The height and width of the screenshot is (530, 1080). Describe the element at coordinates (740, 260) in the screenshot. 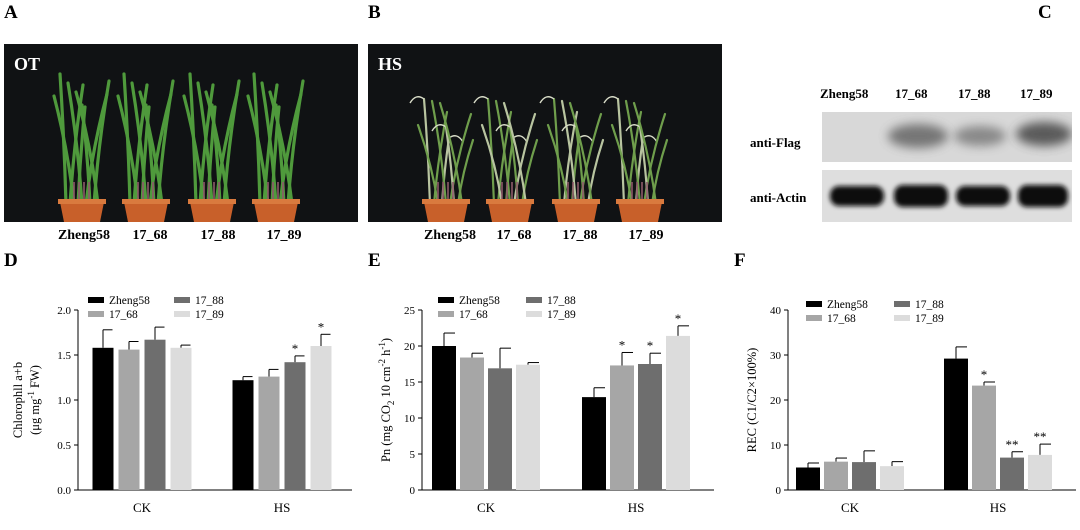

I see `panel-letter-f: F` at that location.